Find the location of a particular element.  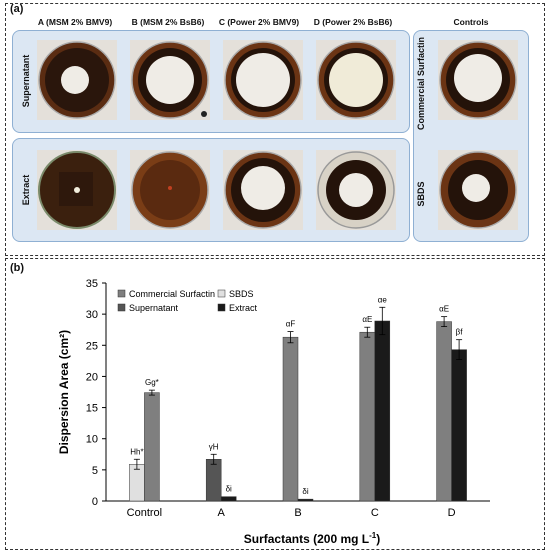

y-tick-label: 5 is located at coordinates (95, 471).